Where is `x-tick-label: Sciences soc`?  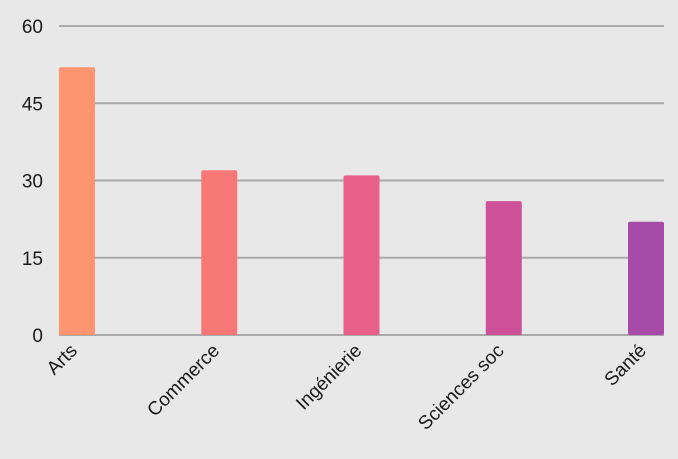 x-tick-label: Sciences soc is located at coordinates (461, 388).